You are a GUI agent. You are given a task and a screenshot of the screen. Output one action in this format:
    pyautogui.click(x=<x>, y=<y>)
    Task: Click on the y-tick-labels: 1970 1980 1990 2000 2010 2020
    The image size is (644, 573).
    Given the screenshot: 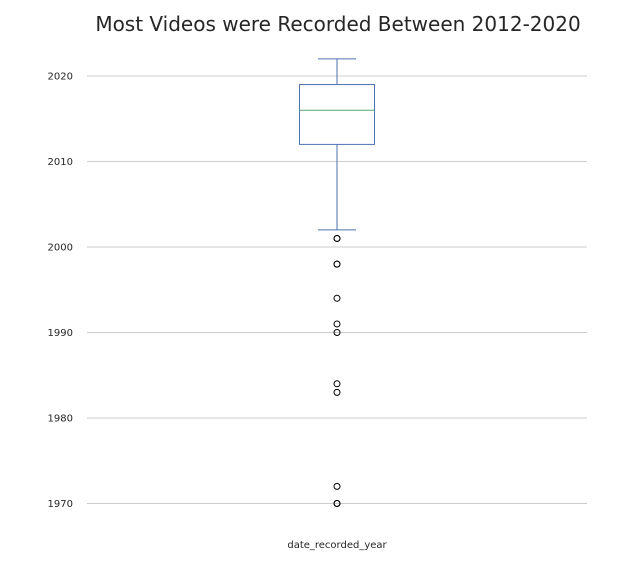 What is the action you would take?
    pyautogui.click(x=60, y=291)
    